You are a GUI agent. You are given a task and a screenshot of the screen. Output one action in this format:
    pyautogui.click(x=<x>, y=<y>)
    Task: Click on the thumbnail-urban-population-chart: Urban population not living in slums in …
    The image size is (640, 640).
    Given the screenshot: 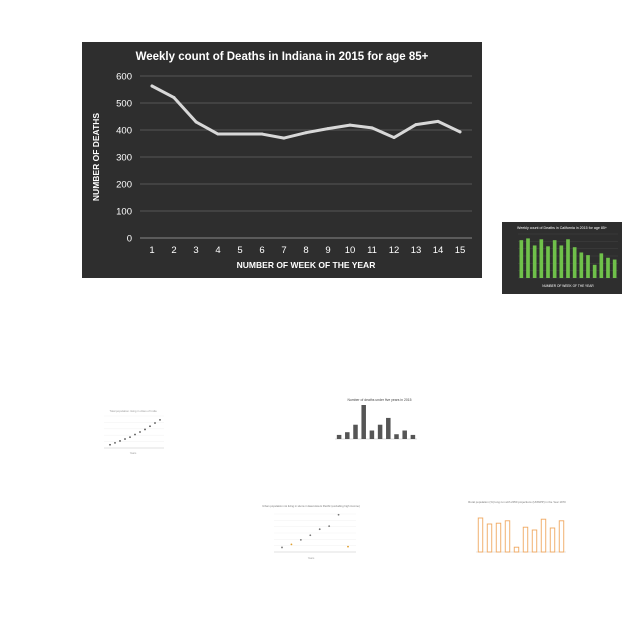 What is the action you would take?
    pyautogui.click(x=311, y=531)
    